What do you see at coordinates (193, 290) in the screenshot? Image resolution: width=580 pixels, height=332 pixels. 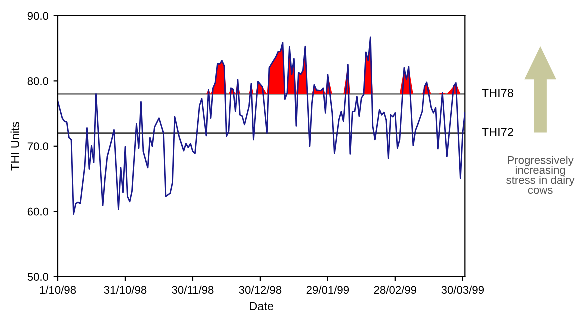 I see `x-tick-label: 30/11/98` at bounding box center [193, 290].